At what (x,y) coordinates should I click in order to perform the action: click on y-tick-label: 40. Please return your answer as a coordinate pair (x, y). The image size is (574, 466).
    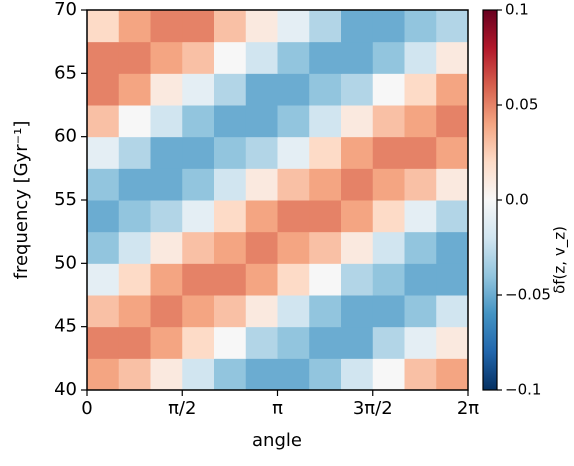
    Looking at the image, I should click on (65, 389).